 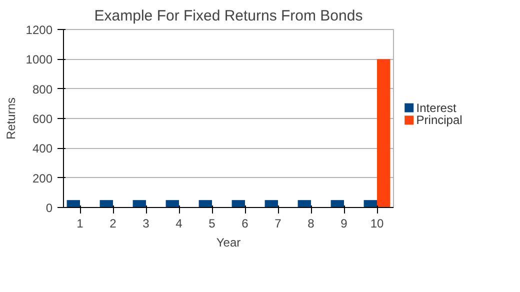 What do you see at coordinates (439, 120) in the screenshot?
I see `legend-label: Principal` at bounding box center [439, 120].